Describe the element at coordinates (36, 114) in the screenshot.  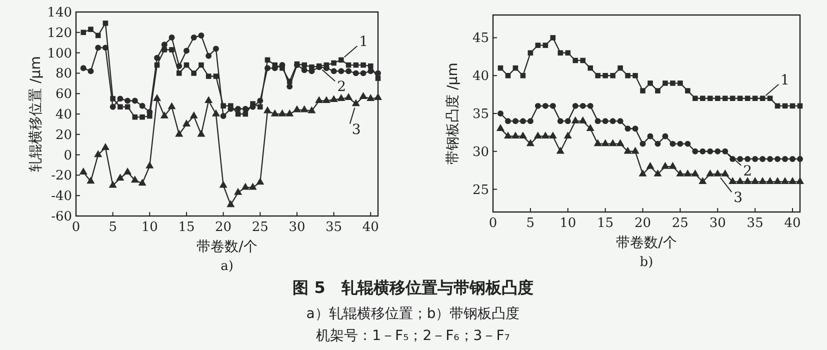
I see `y-axis-title: 轧辊横移位置 /μm` at that location.